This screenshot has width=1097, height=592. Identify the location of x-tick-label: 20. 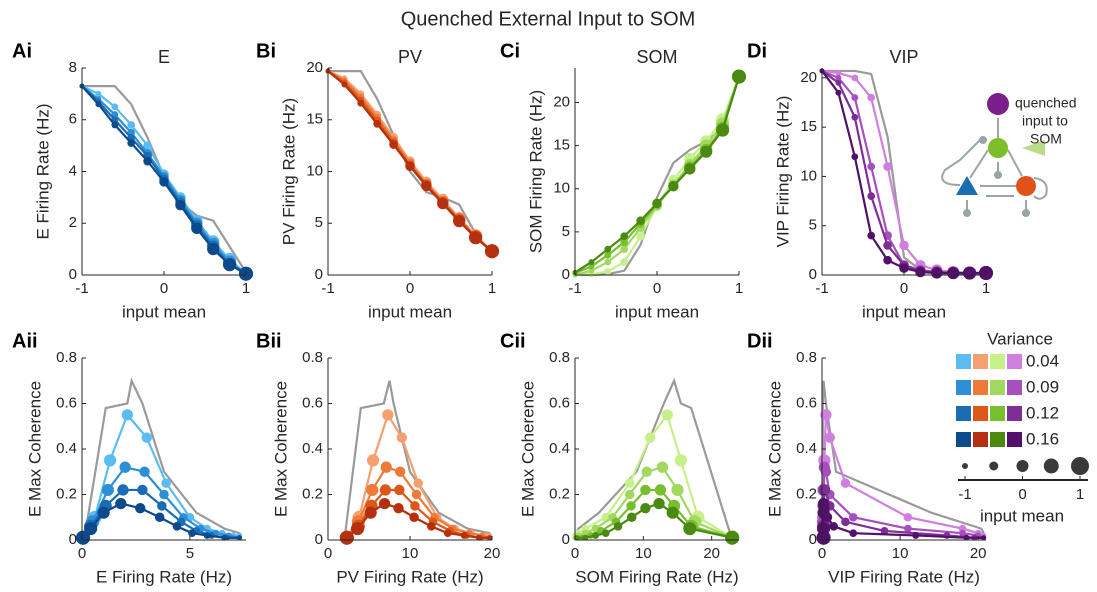
(978, 553).